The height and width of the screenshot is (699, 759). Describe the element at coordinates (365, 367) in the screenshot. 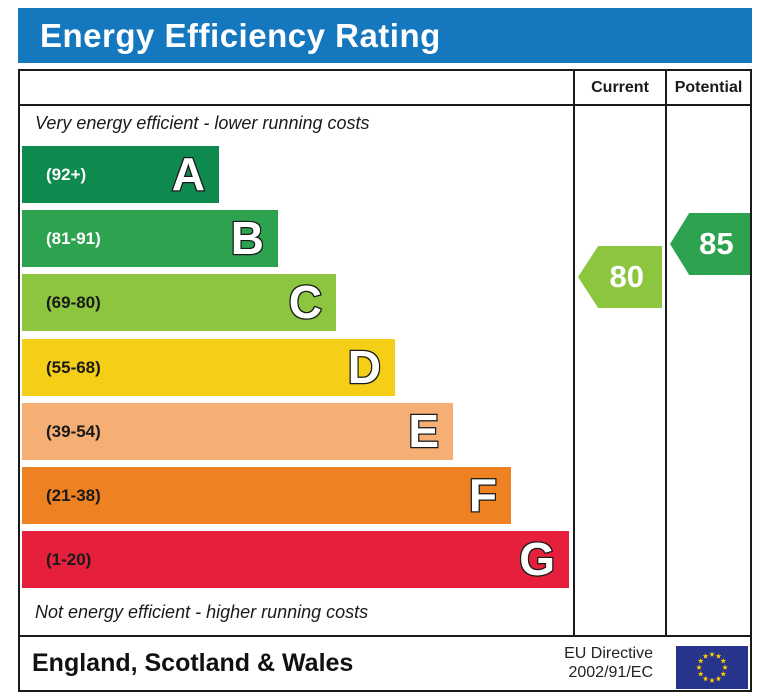

I see `band-letter: D` at that location.